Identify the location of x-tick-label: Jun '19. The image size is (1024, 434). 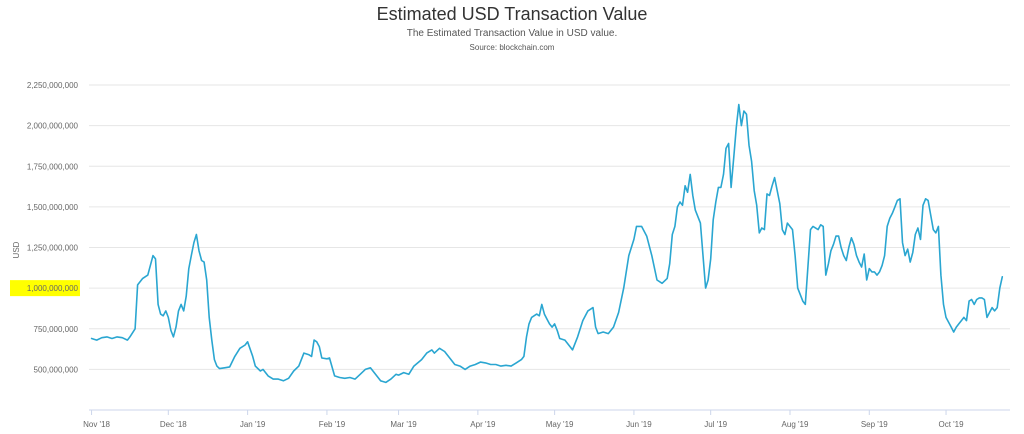
(639, 424).